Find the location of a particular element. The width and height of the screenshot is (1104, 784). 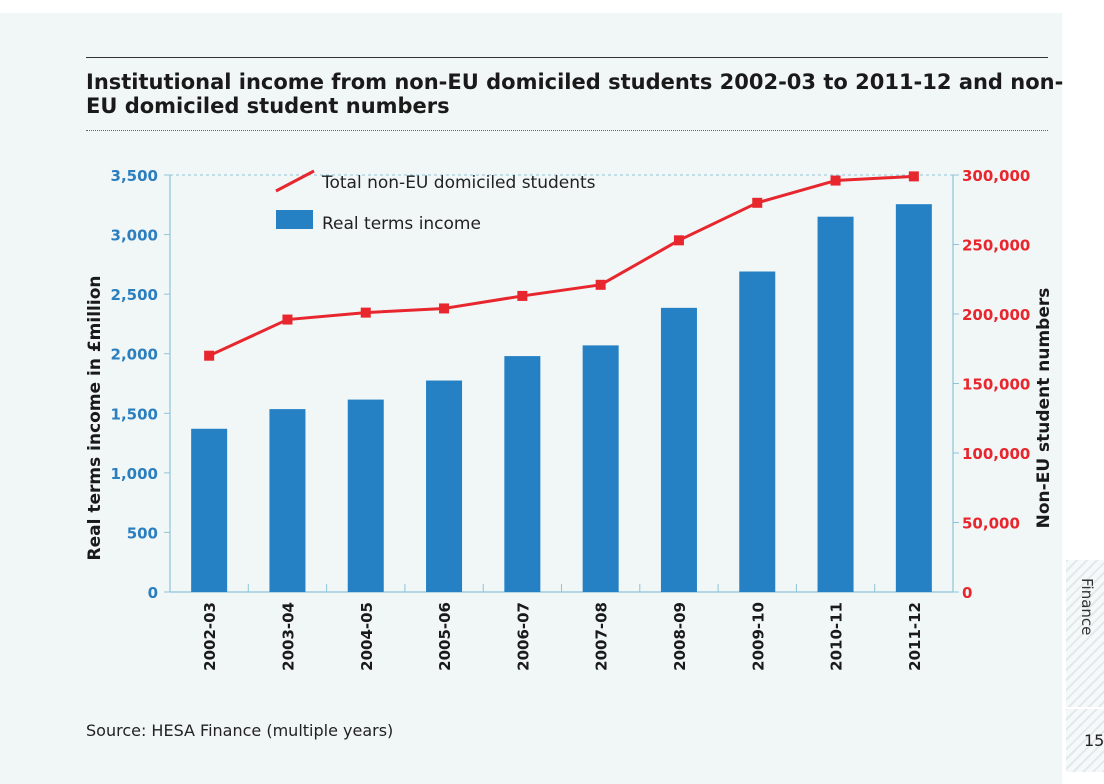

left-axis-tick-label: 1,000 is located at coordinates (134, 474).